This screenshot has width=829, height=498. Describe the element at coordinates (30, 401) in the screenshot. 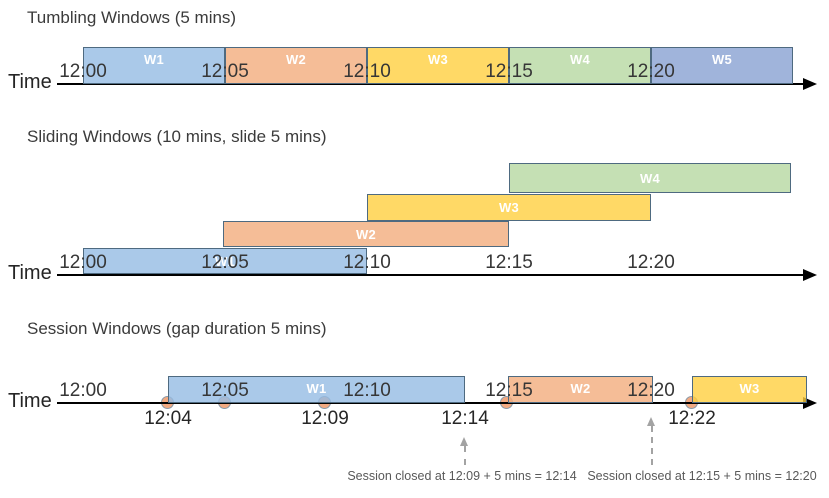

I see `time-axis-caption-session: Time` at that location.